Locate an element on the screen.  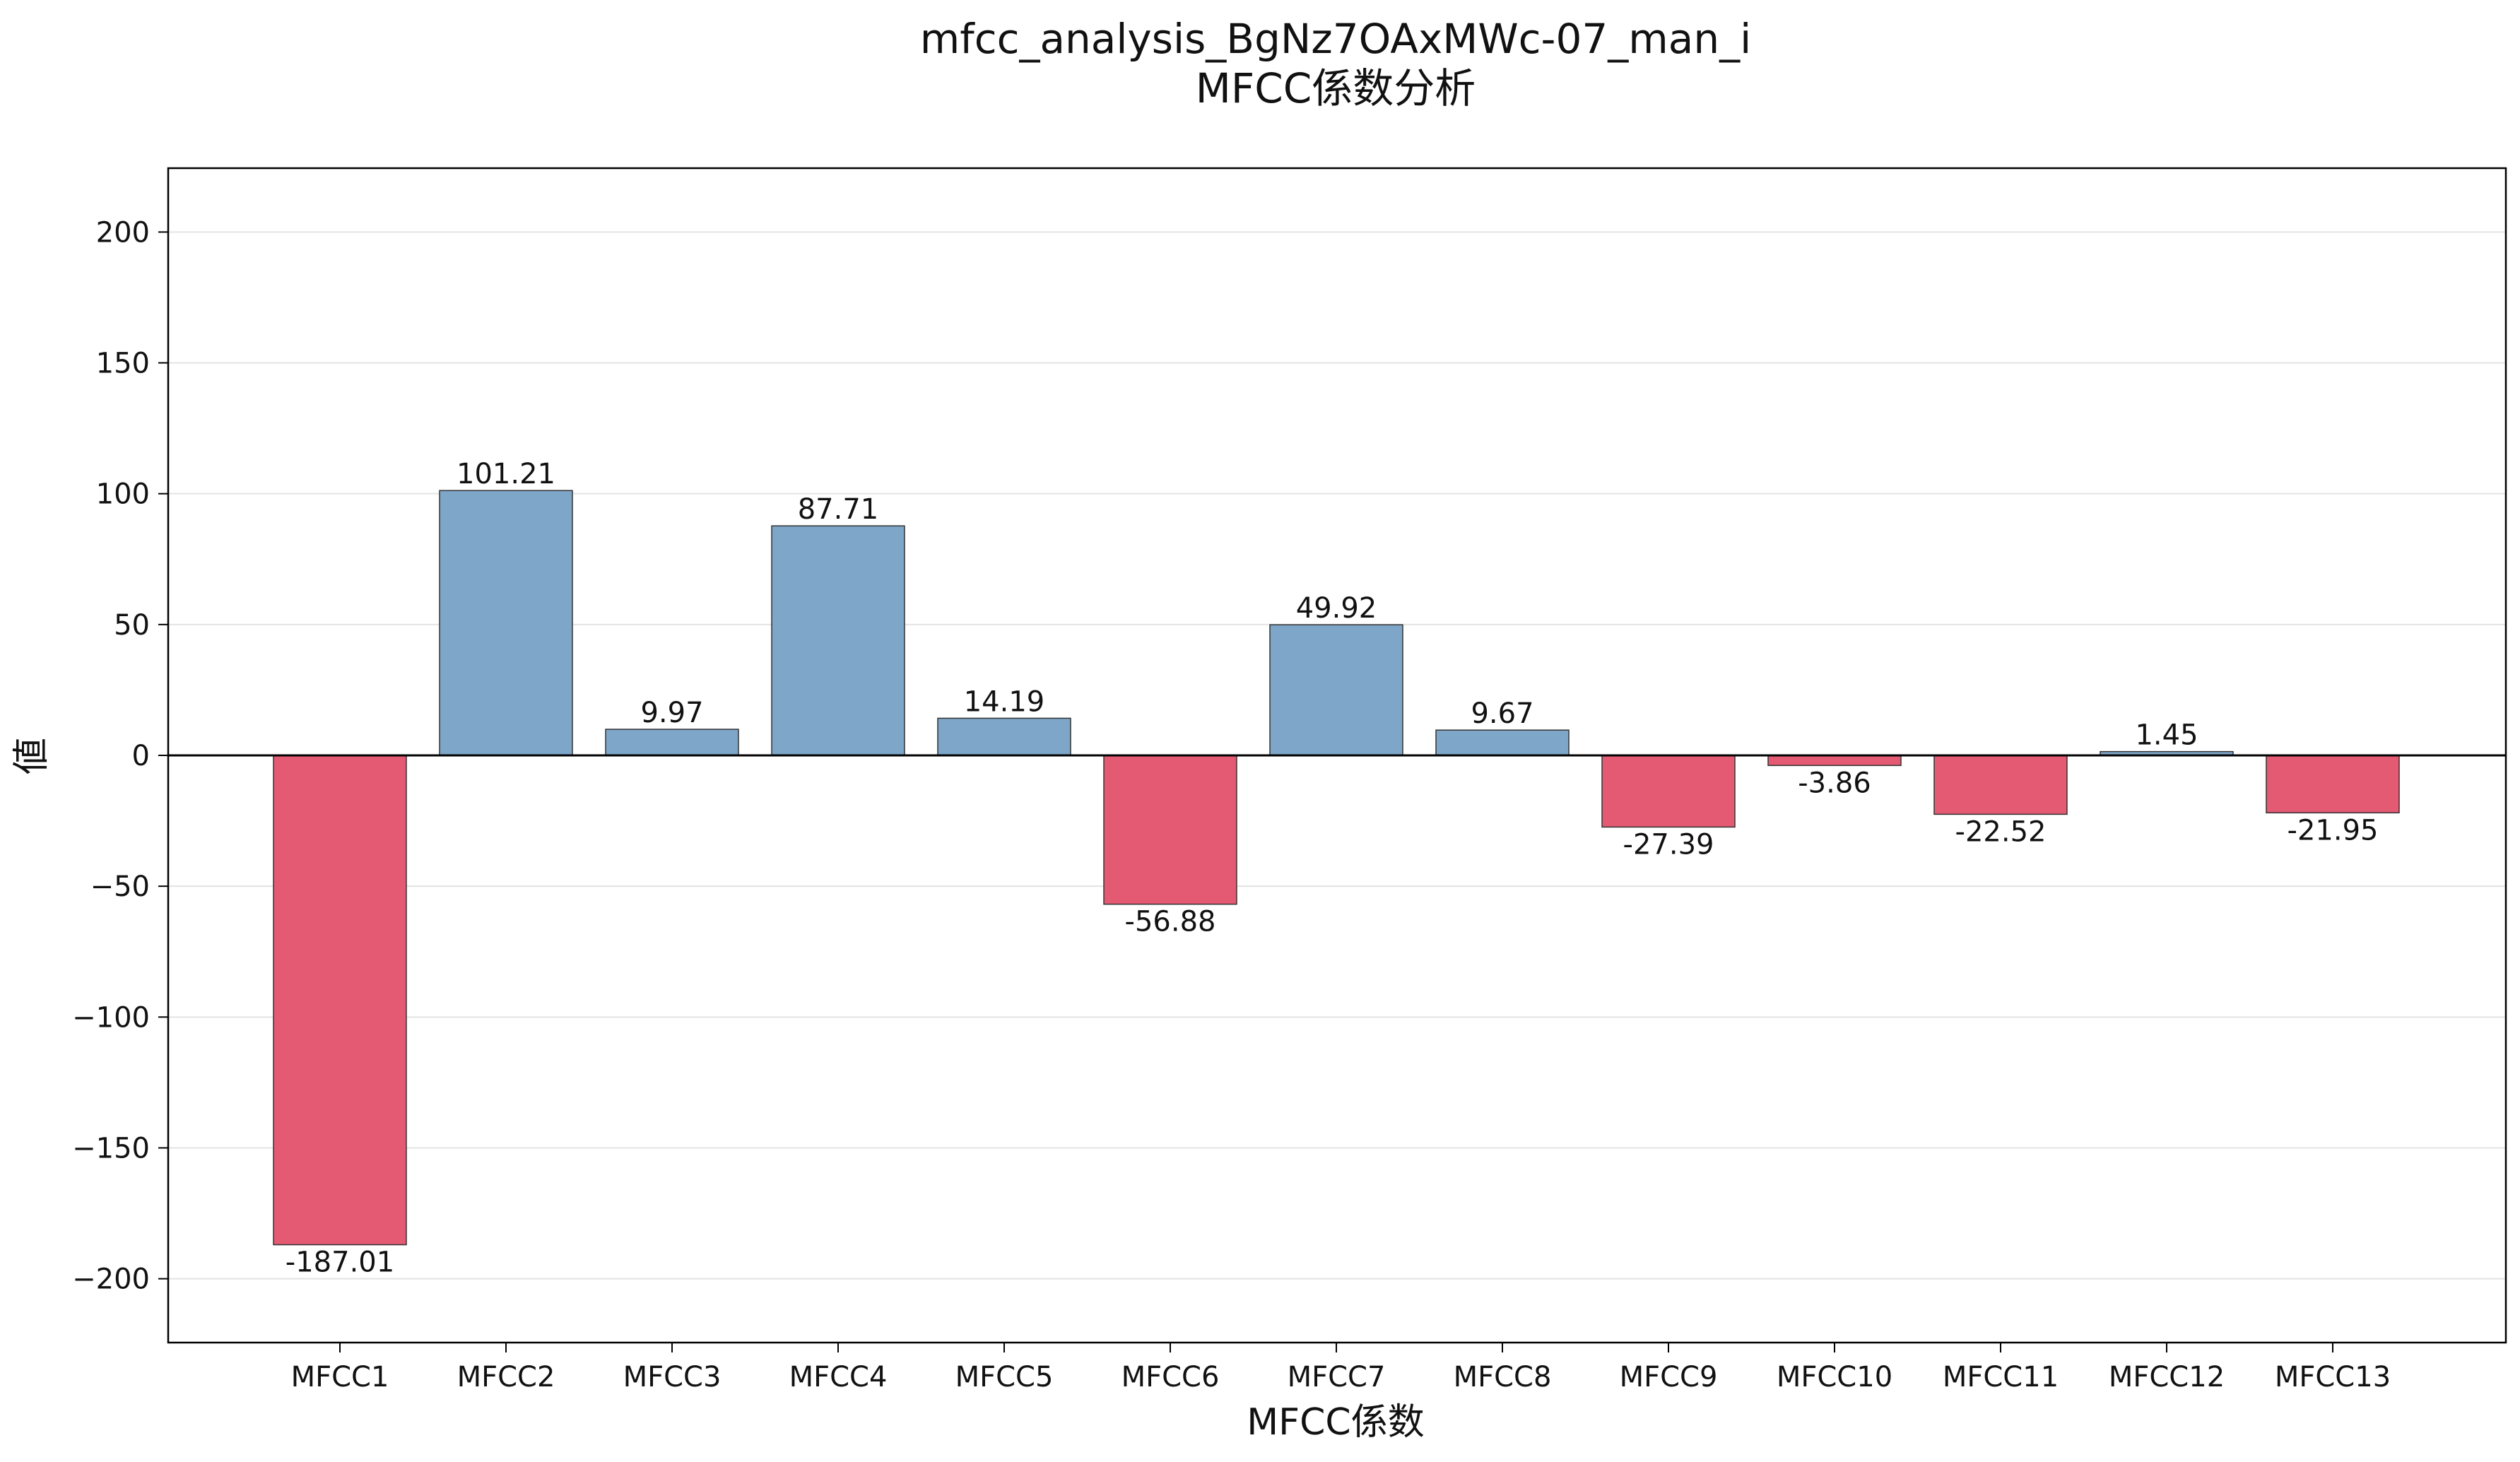
bar-mfcc9 is located at coordinates (1668, 791).